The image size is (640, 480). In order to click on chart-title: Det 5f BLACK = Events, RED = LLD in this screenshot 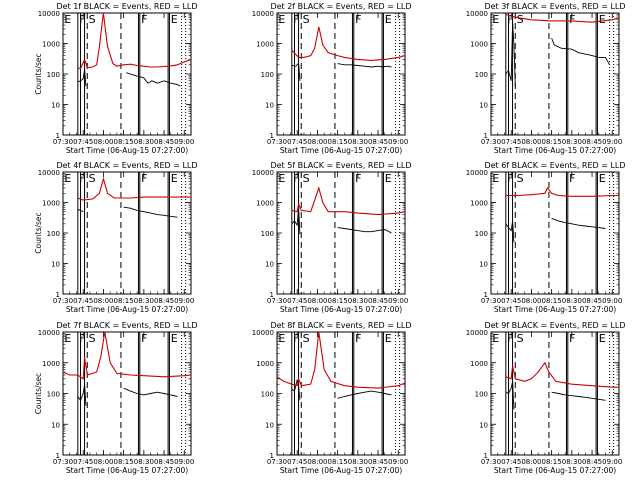, I will do `click(340, 165)`.